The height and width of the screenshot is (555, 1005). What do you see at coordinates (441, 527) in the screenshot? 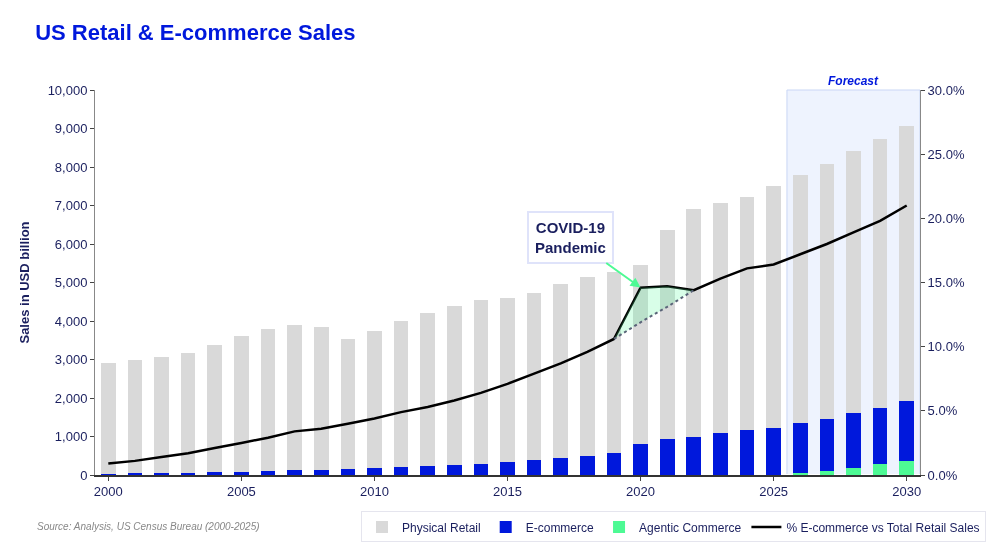
I see `legend-label: Physical Retail` at bounding box center [441, 527].